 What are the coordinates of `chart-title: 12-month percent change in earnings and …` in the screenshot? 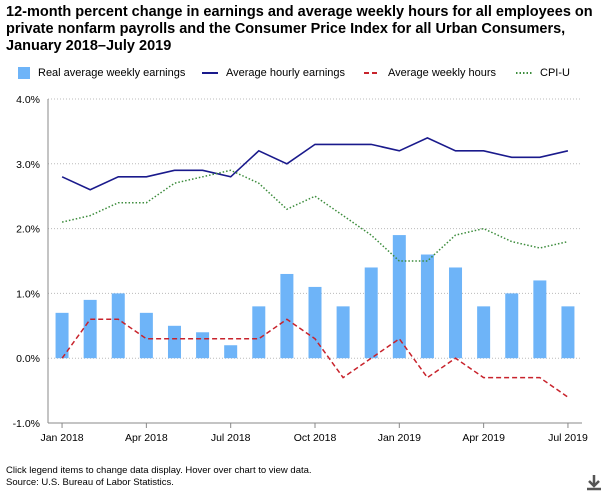 It's located at (299, 29).